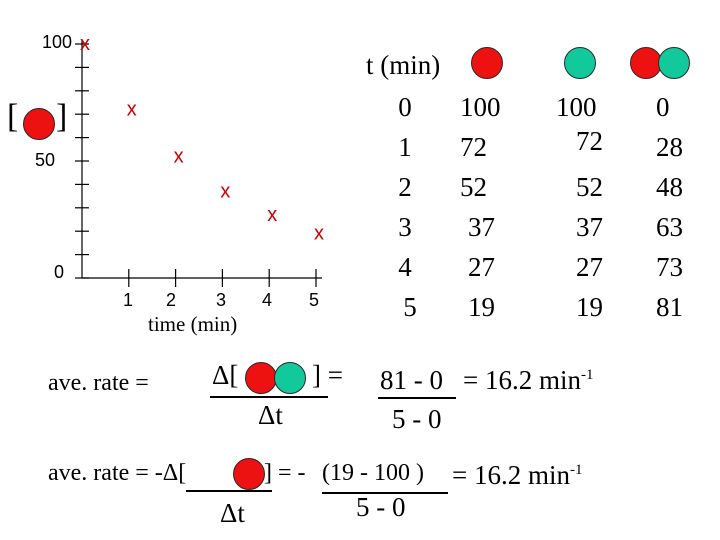 This screenshot has height=540, width=720. I want to click on y-label-0: 0, so click(59, 272).